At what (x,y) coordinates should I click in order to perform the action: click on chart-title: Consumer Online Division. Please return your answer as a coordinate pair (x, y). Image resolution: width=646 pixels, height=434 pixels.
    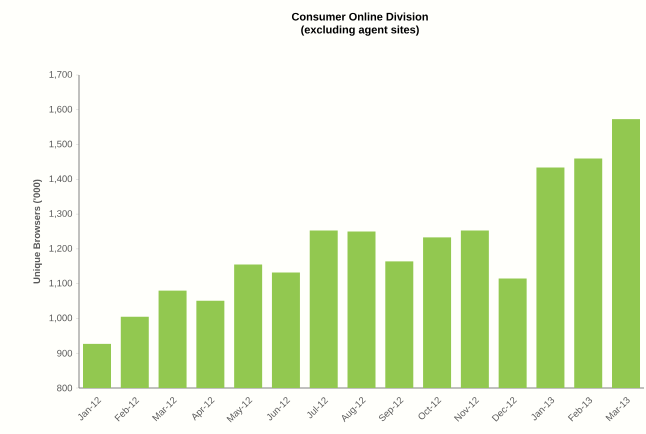
    Looking at the image, I should click on (360, 16).